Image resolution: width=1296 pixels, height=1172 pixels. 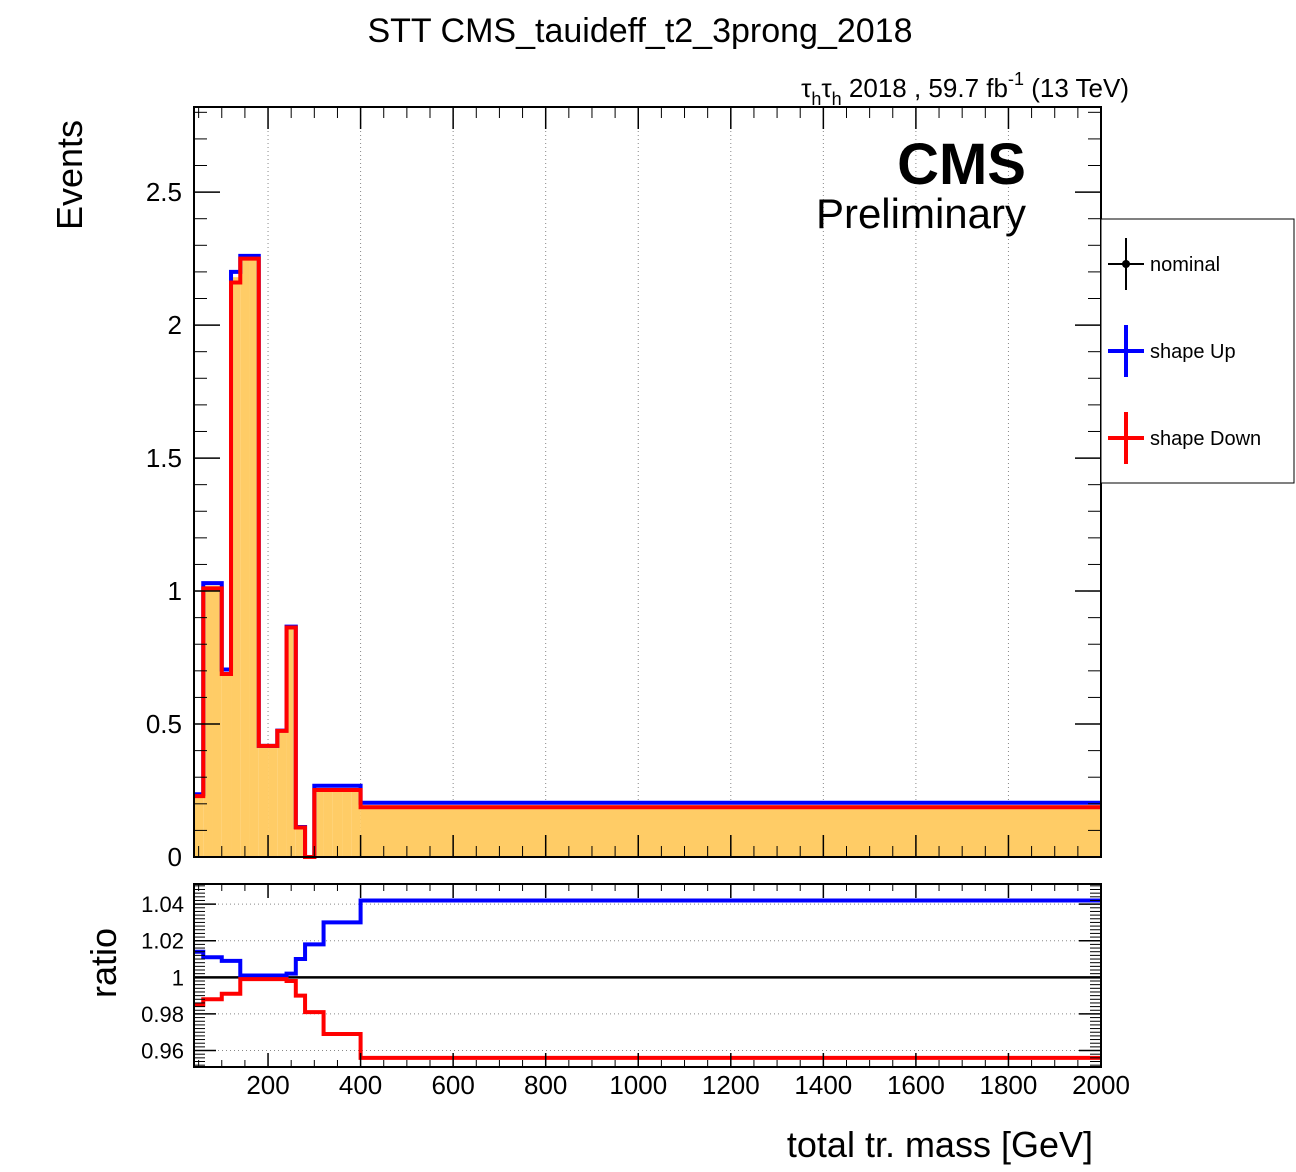 What do you see at coordinates (688, 1085) in the screenshot?
I see `x-tick-labels: 200 400 600 800 1000 1200 1400 1600 1800 2000` at bounding box center [688, 1085].